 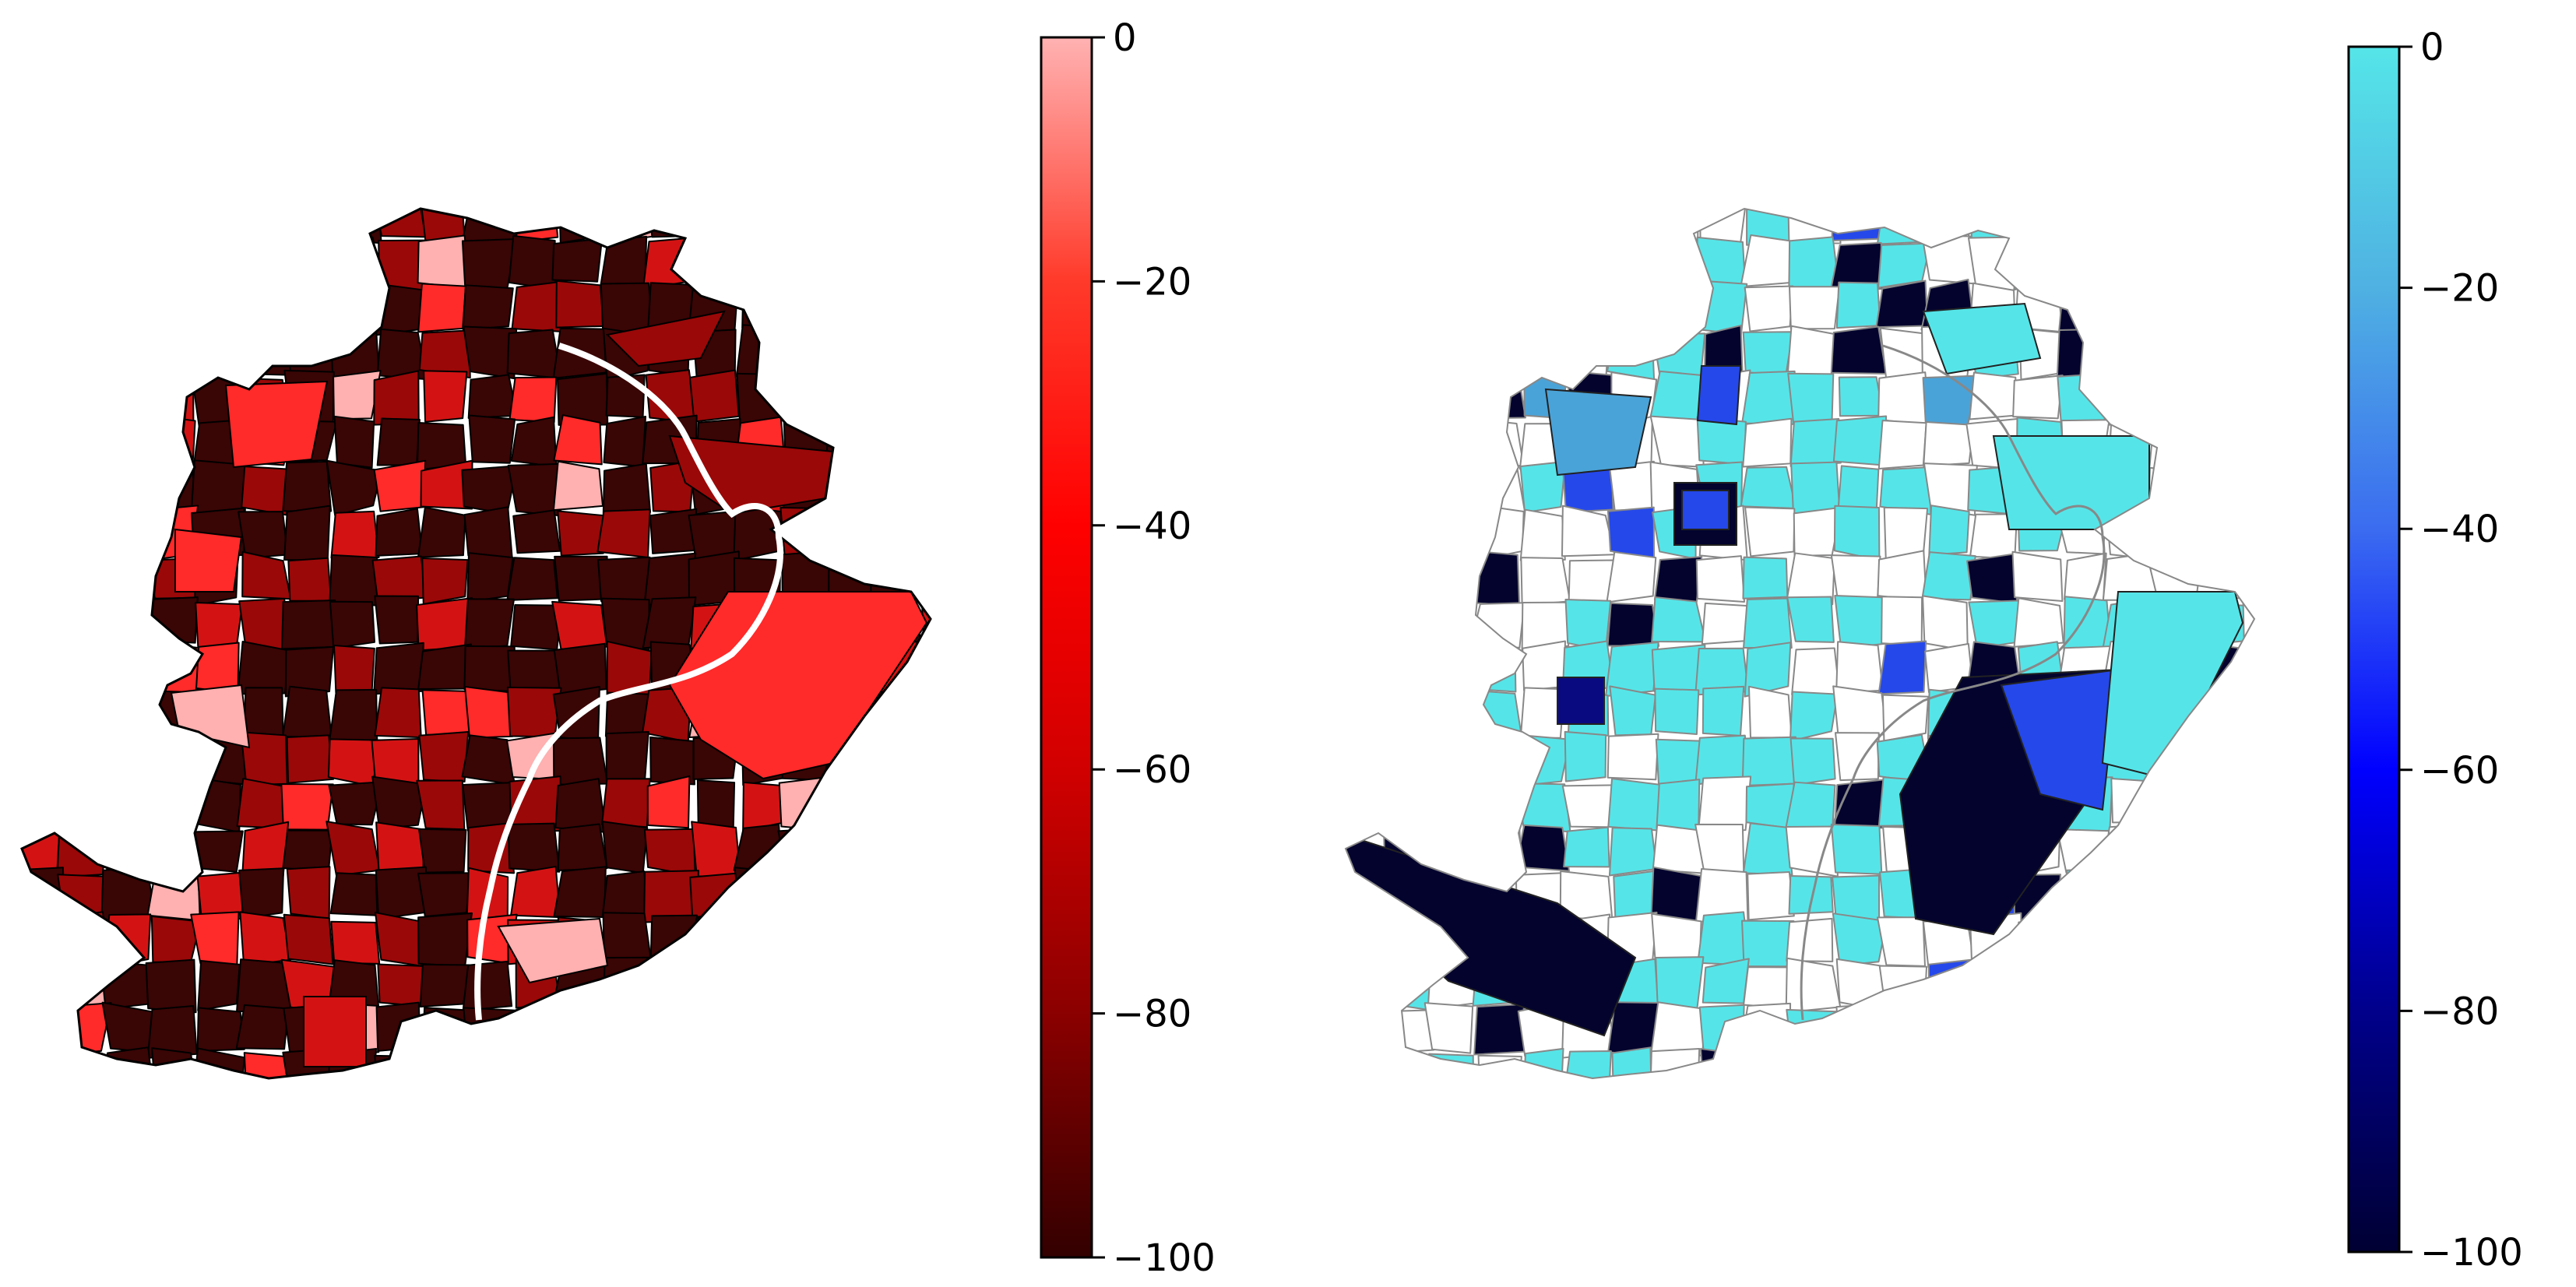 I want to click on colorbar-left-tick-label: −100, so click(x=1164, y=1258).